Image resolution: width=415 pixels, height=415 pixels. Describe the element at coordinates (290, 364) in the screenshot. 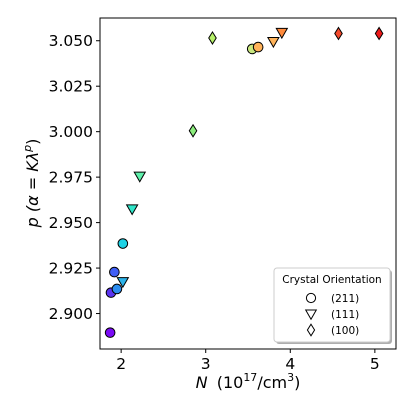

I see `x-tick-label: 4` at that location.